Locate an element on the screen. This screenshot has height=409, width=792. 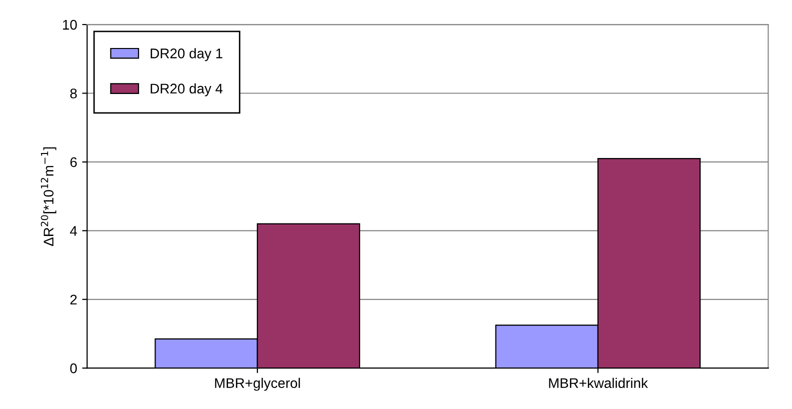
legend-label: DR20 day 4 is located at coordinates (186, 89).